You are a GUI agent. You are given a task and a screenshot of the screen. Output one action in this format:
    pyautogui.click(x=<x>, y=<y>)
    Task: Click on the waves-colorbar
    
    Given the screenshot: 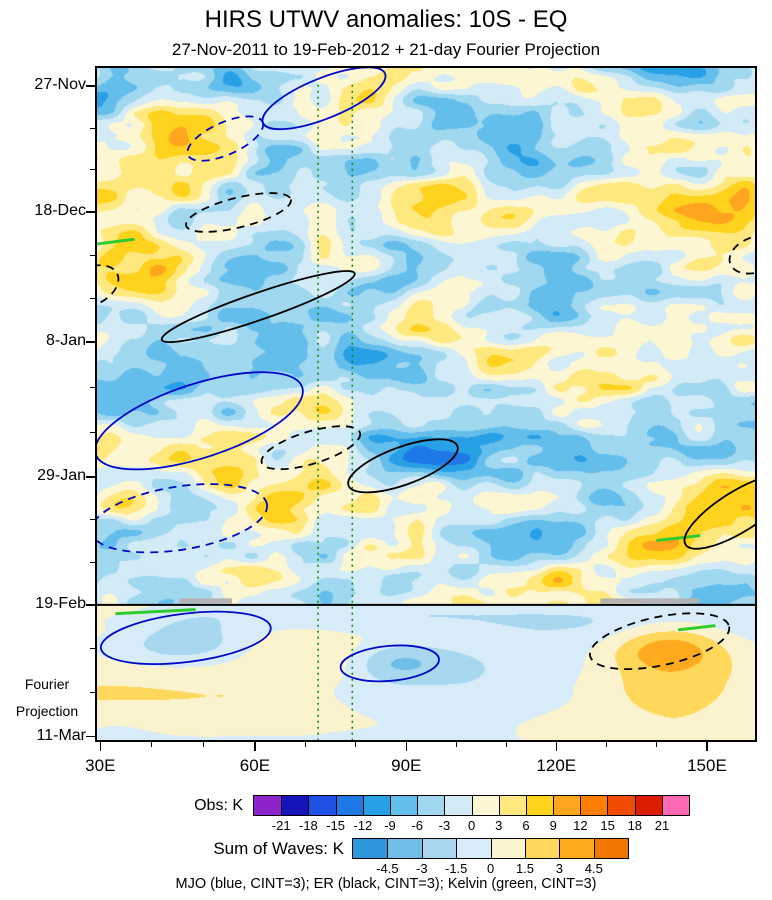 What is the action you would take?
    pyautogui.click(x=491, y=848)
    